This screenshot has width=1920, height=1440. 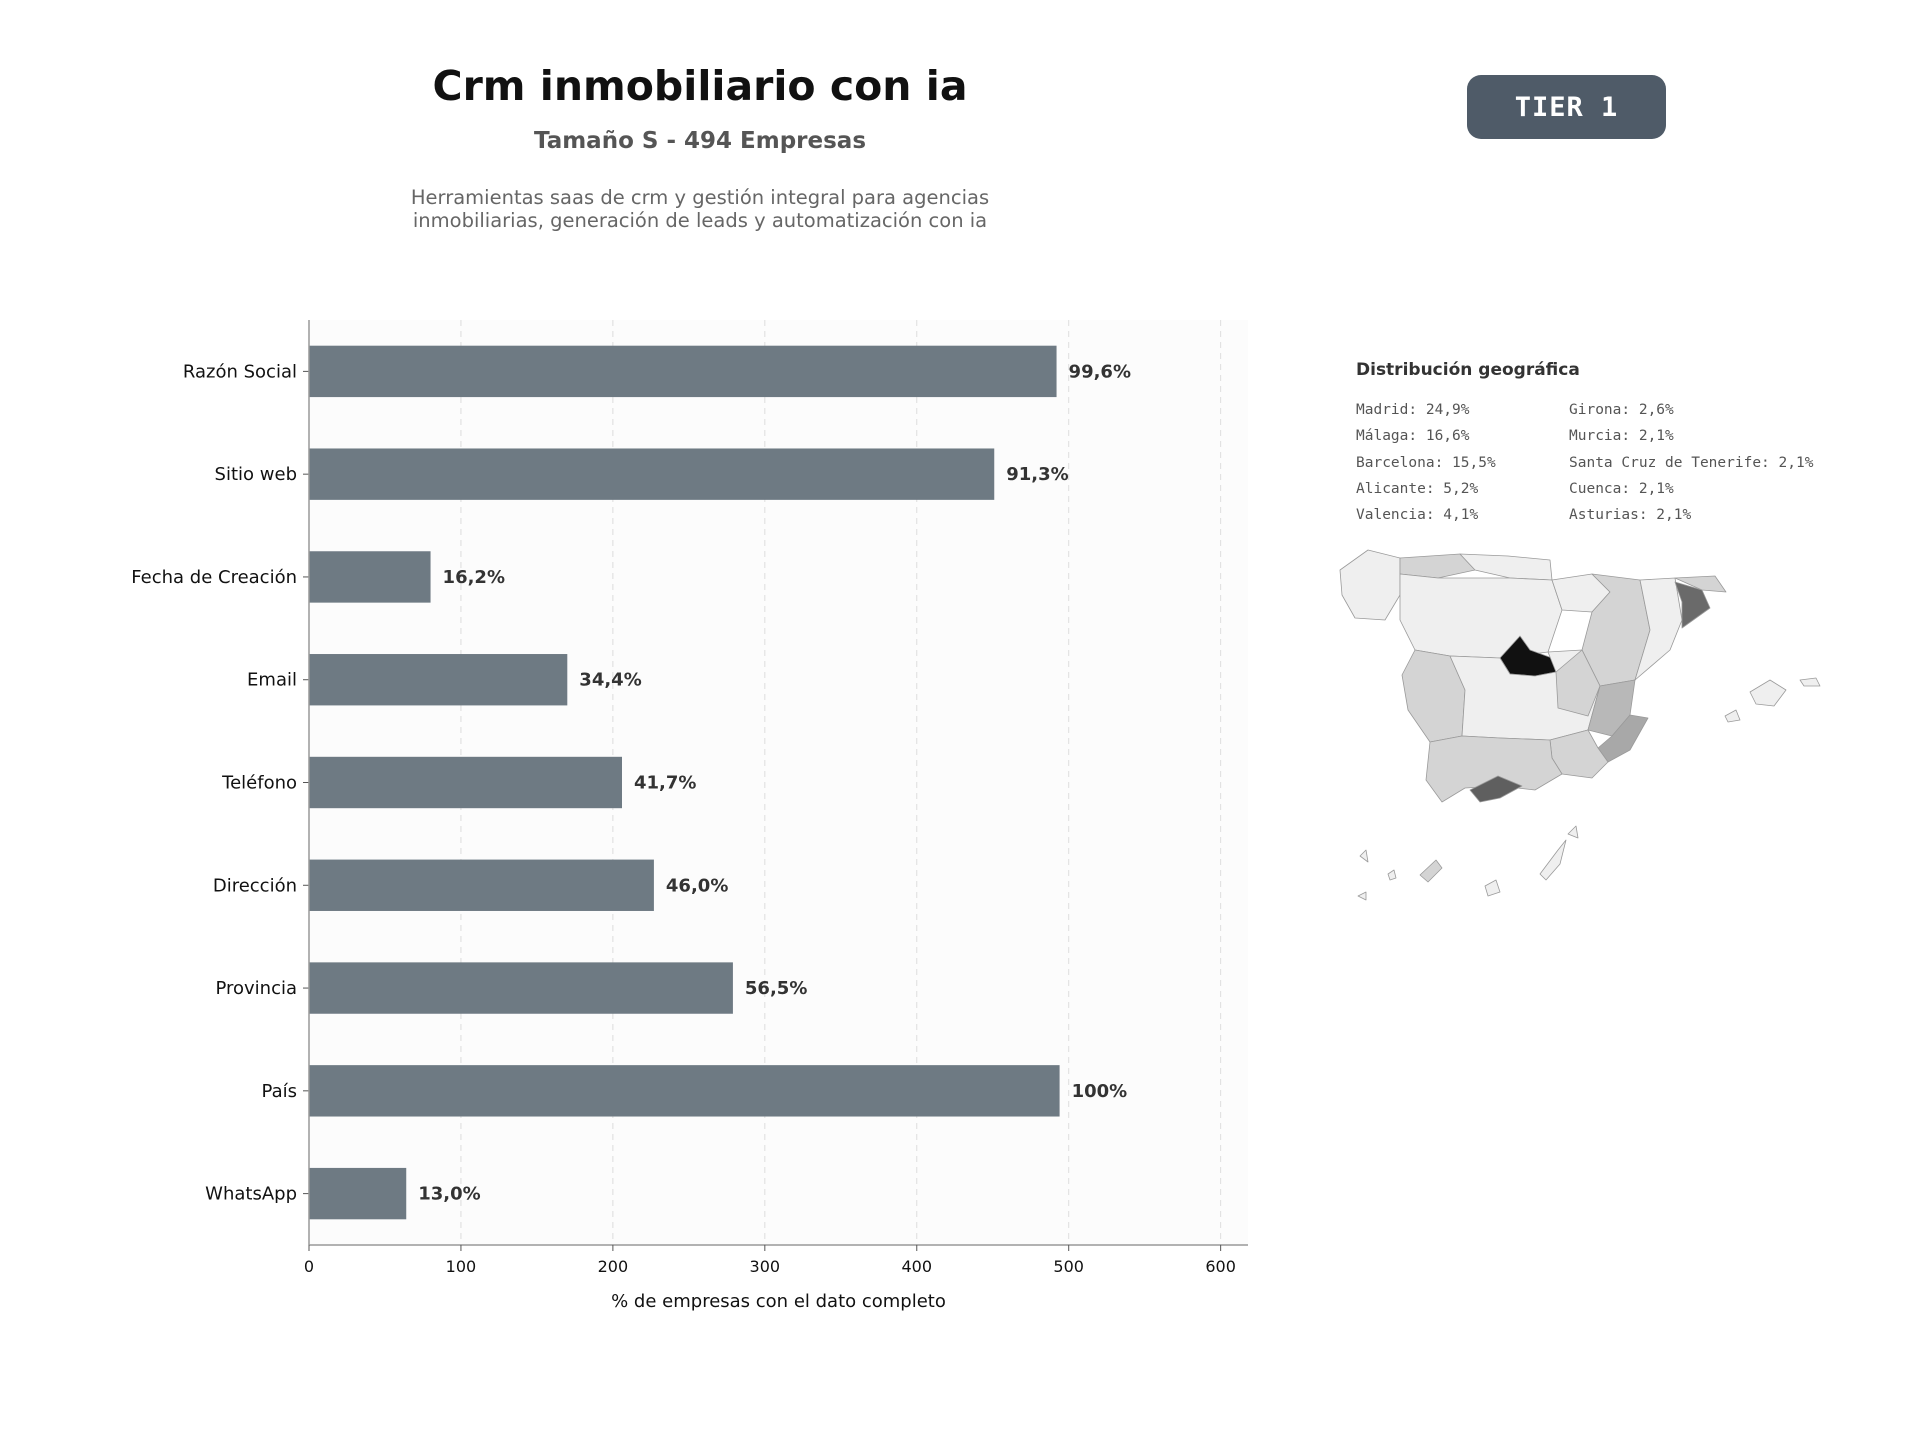 I want to click on map-region-canarias-gomera, so click(x=1392, y=875).